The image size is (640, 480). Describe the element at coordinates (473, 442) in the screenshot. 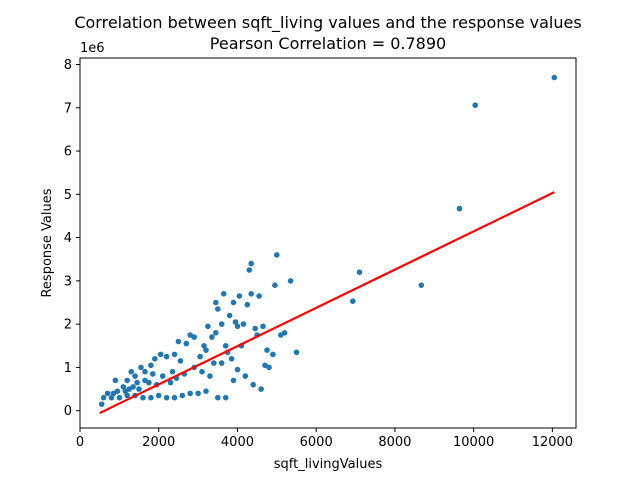

I see `x-tick-label: 10000` at that location.